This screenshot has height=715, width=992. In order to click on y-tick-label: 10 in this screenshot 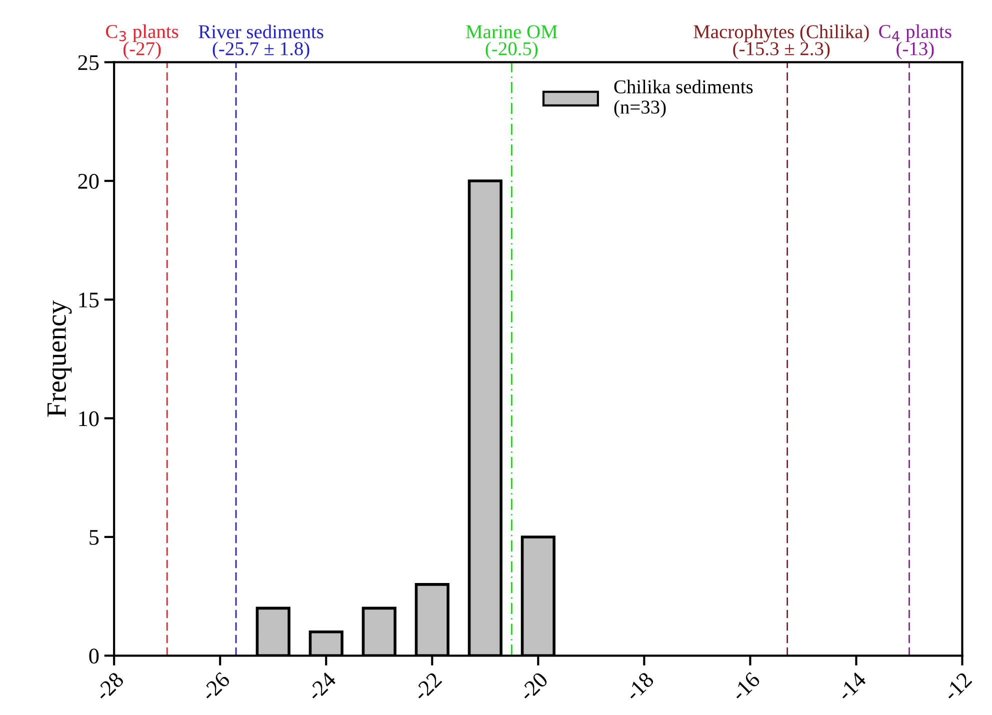, I will do `click(89, 418)`.